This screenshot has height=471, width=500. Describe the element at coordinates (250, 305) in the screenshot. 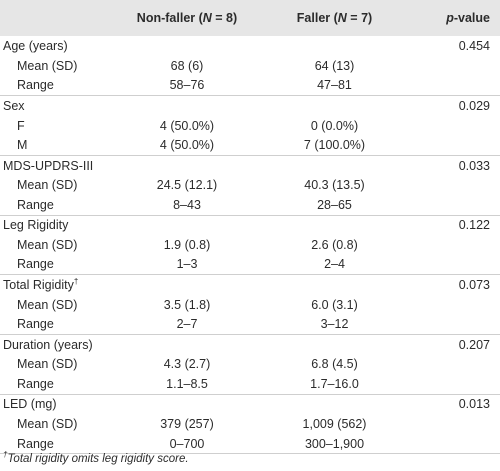

I see `table-row: Mean (SD) 3.5 (1.8) 6.0 (3.1)` at that location.